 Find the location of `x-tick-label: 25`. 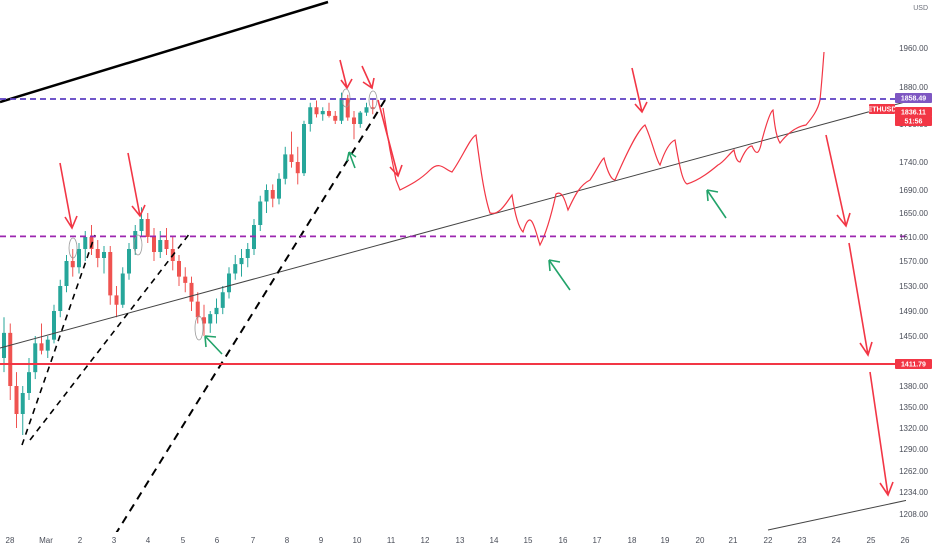

x-tick-label: 25 is located at coordinates (871, 540).